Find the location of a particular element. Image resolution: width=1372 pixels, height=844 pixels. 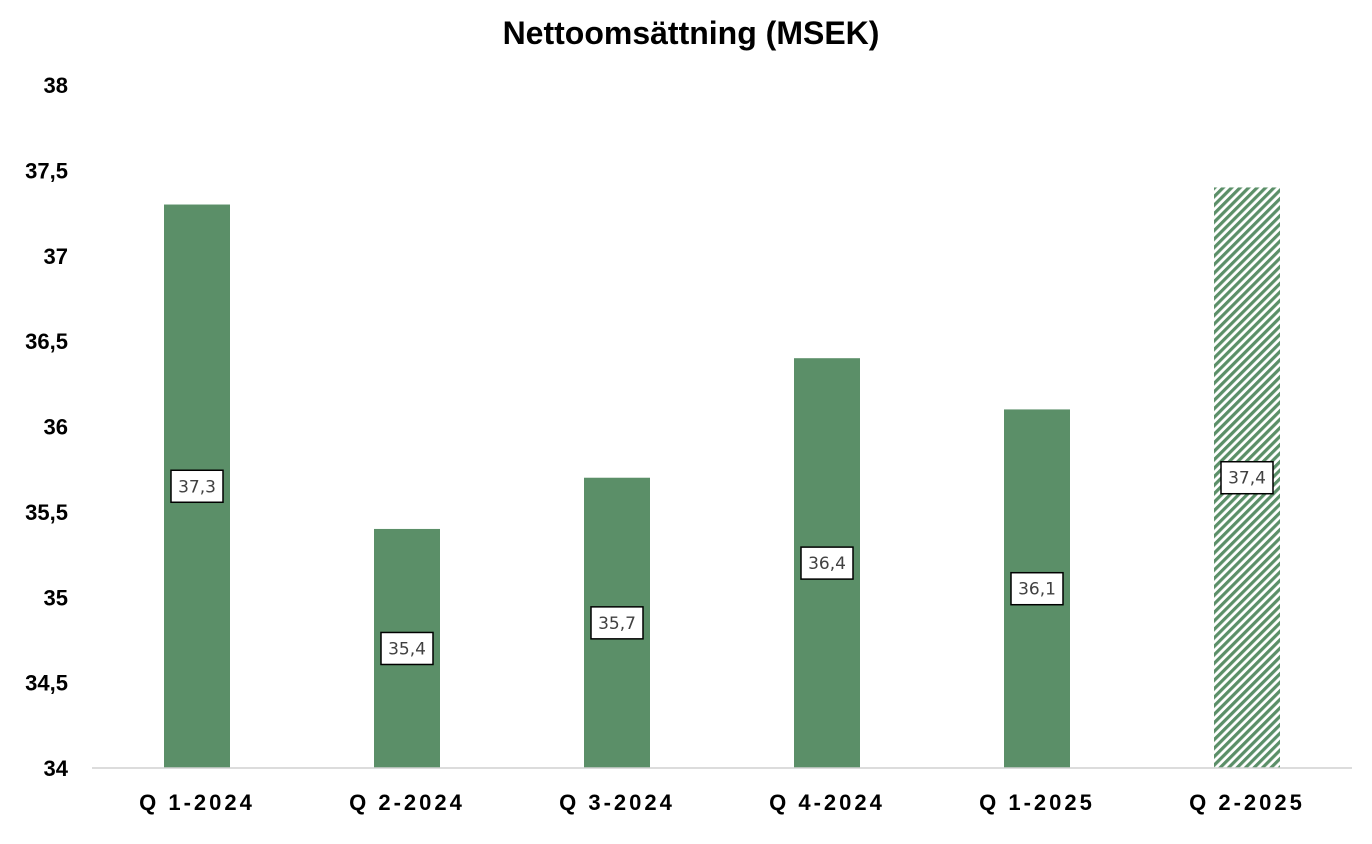

y-tick-label: 35 is located at coordinates (56, 597).